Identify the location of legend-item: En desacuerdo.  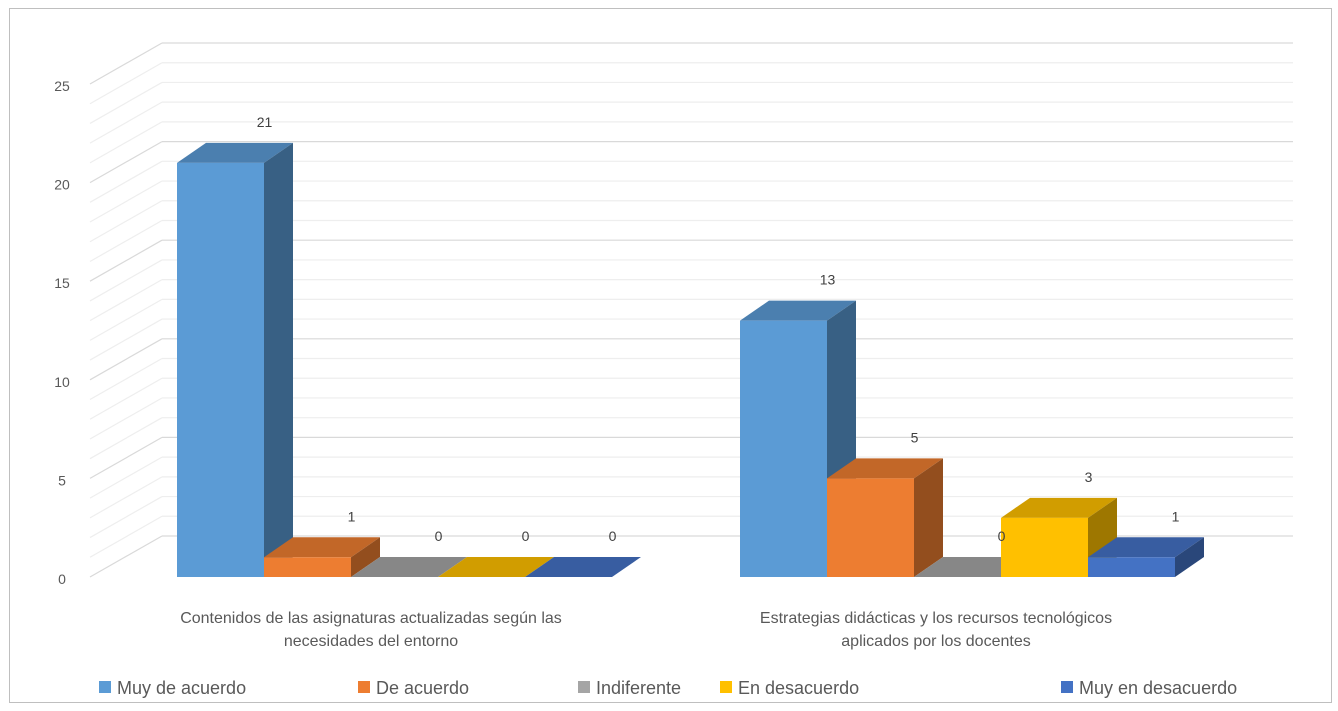
(789, 688).